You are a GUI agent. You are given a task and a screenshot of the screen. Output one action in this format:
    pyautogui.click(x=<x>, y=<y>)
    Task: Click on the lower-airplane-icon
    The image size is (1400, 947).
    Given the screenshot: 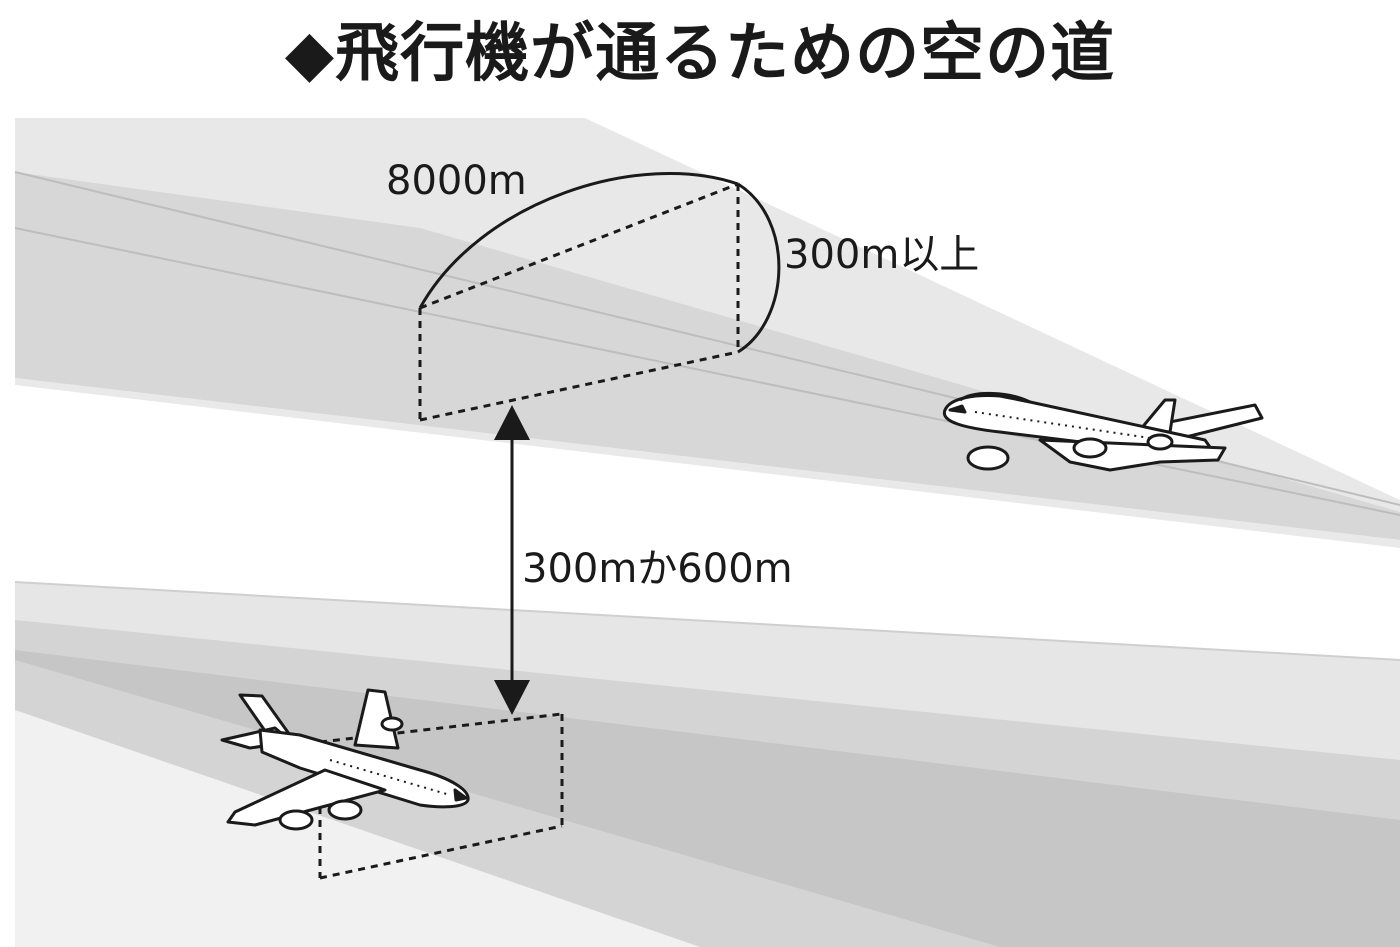 What is the action you would take?
    pyautogui.click(x=345, y=759)
    